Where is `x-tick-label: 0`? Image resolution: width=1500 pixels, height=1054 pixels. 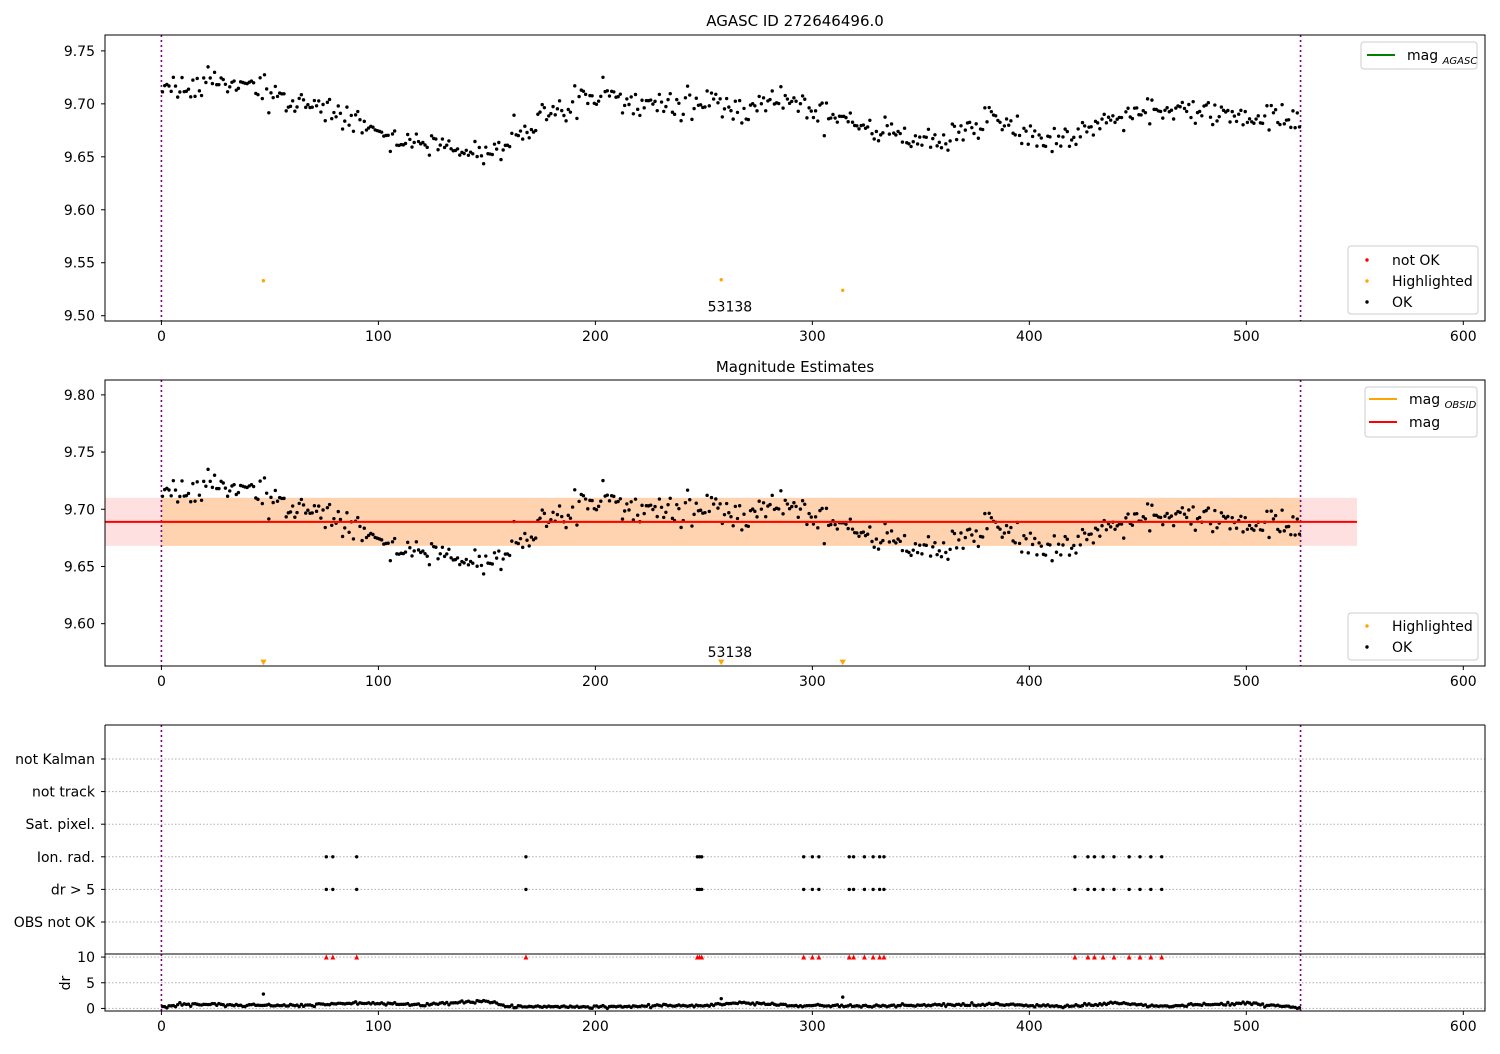 x-tick-label: 0 is located at coordinates (161, 337).